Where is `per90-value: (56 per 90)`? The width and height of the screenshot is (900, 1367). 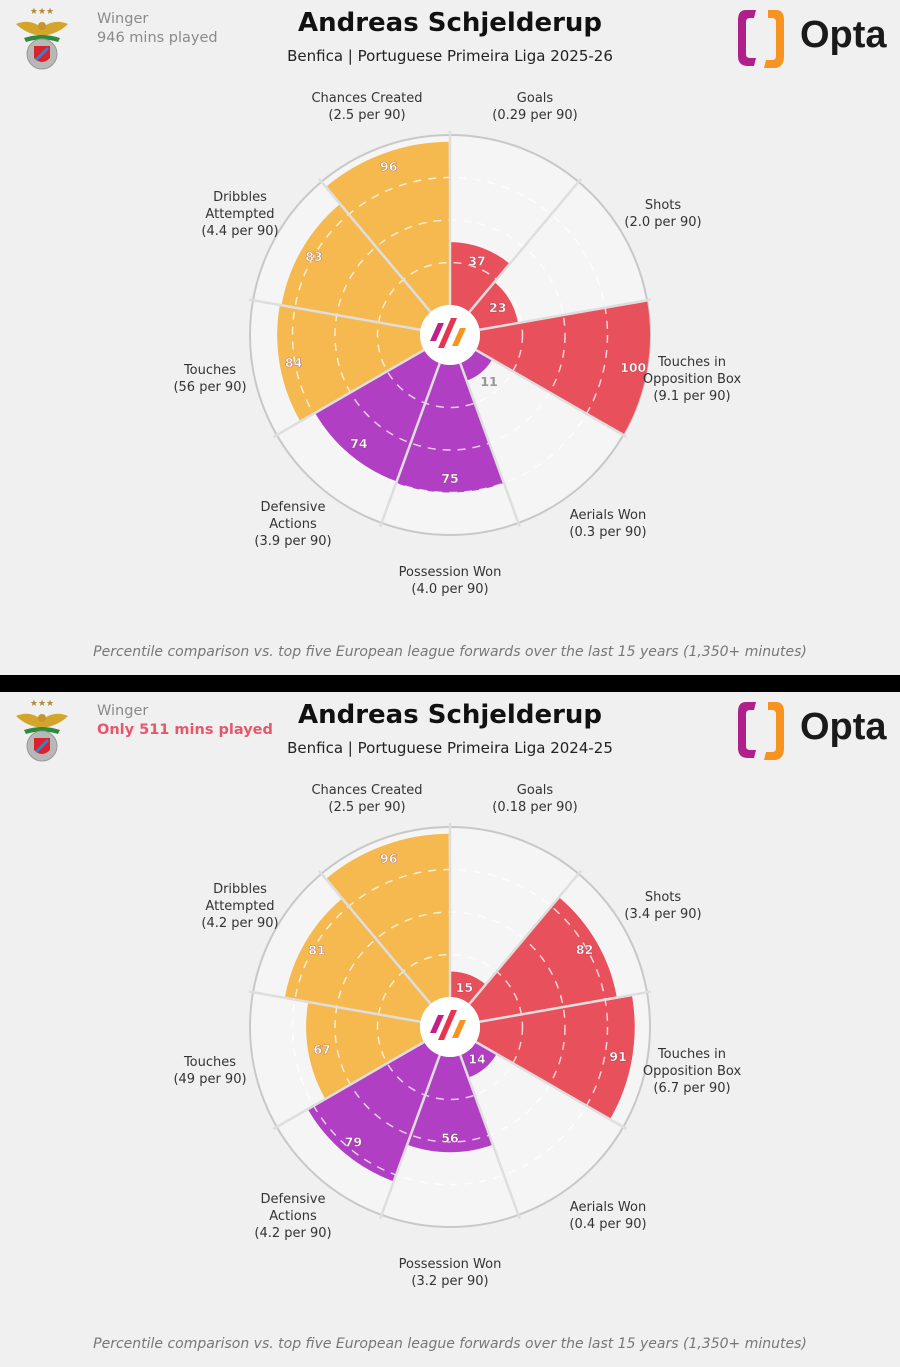
per90-value: (56 per 90) is located at coordinates (210, 387).